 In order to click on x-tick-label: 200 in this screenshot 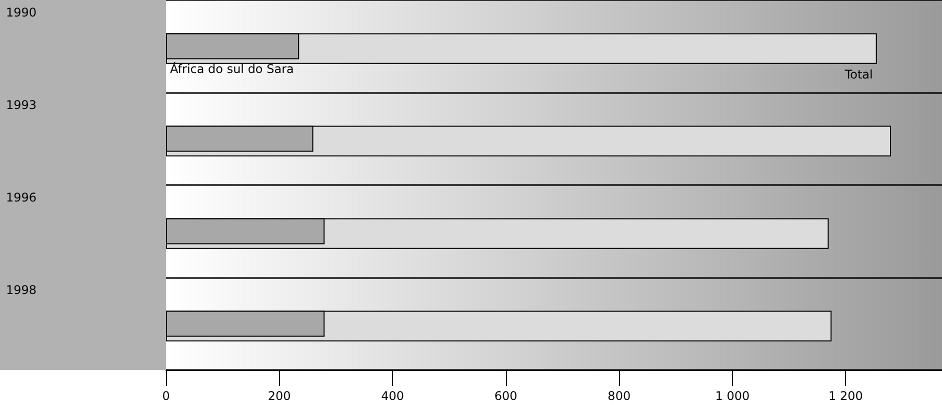, I will do `click(279, 396)`.